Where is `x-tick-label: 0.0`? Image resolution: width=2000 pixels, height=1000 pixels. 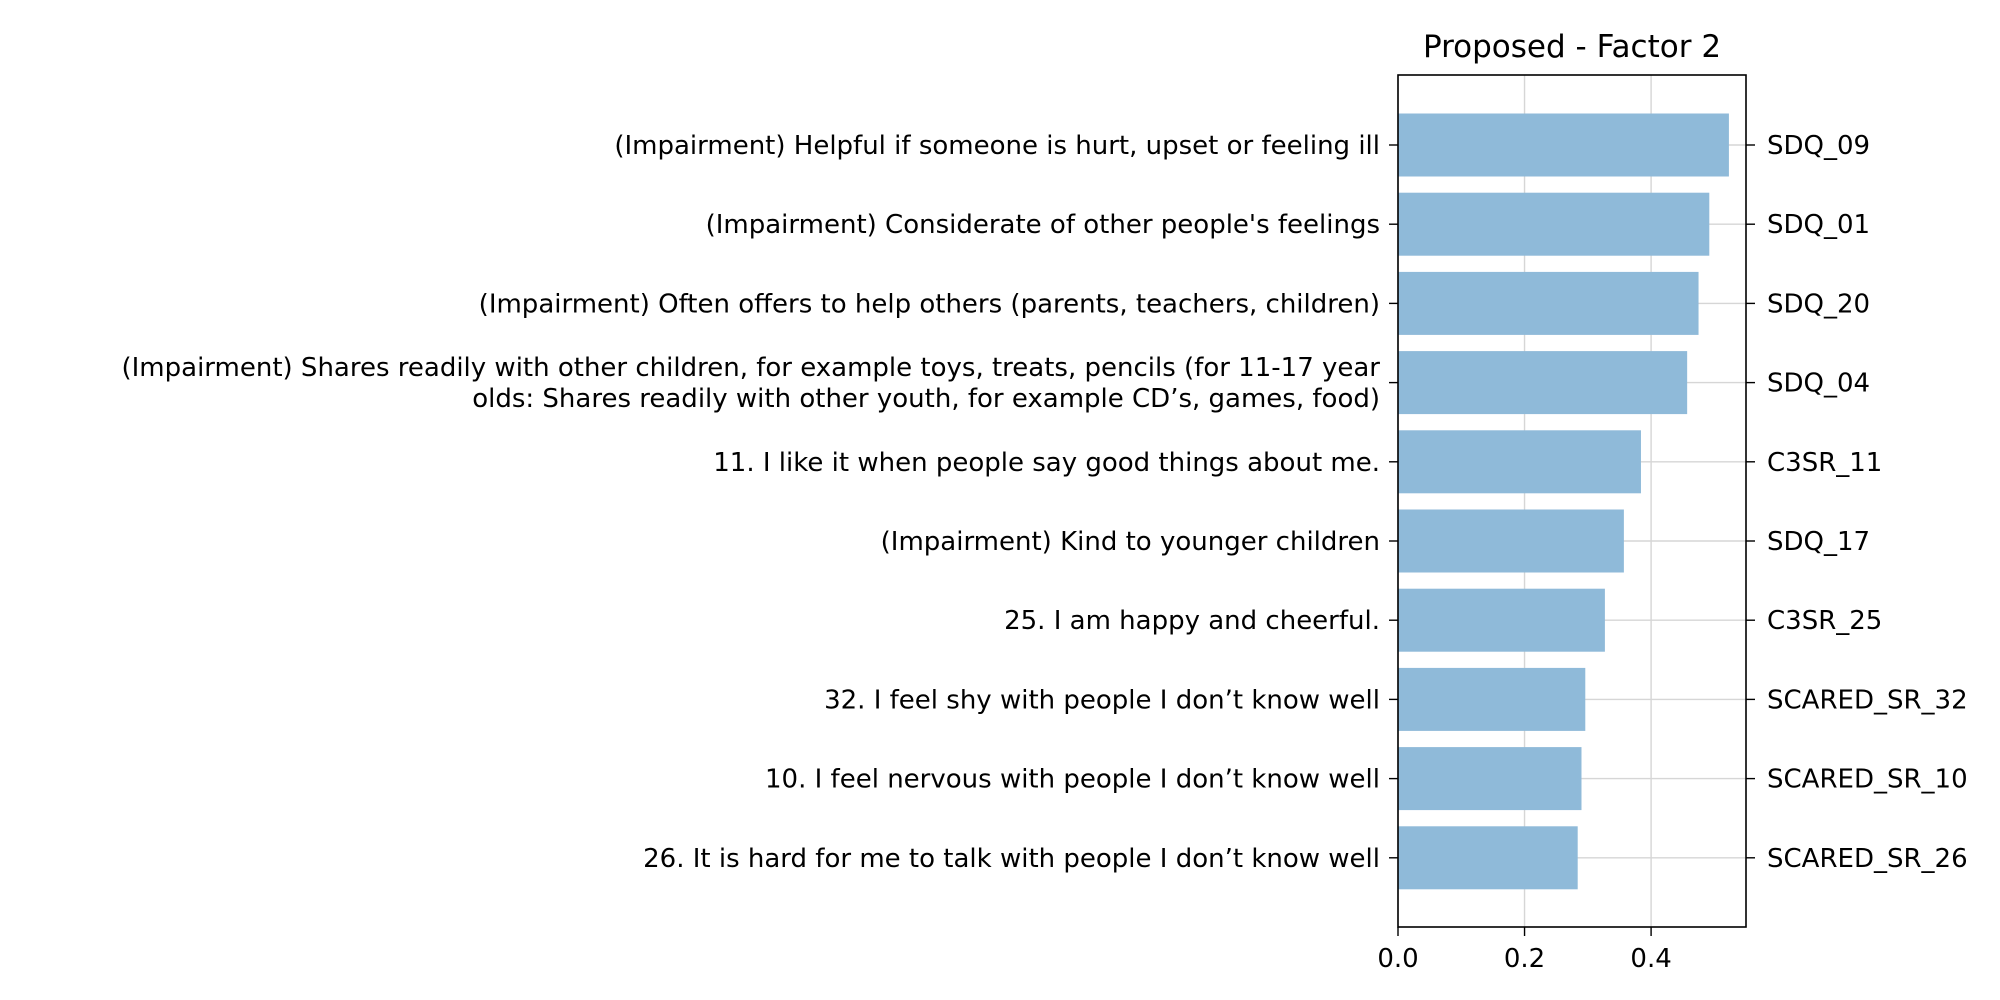
x-tick-label: 0.0 is located at coordinates (1397, 959).